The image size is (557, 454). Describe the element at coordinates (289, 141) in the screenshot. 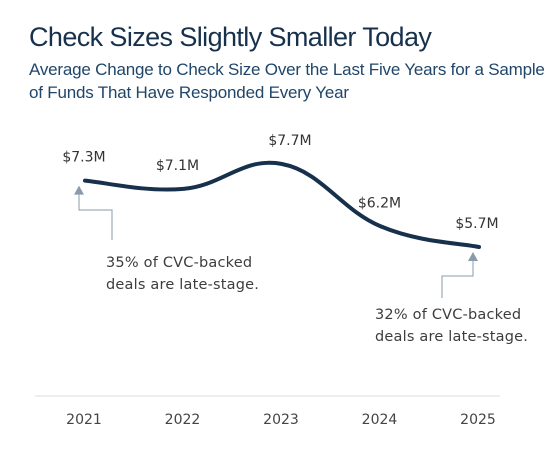

I see `value-label-2023: $7.7M` at that location.